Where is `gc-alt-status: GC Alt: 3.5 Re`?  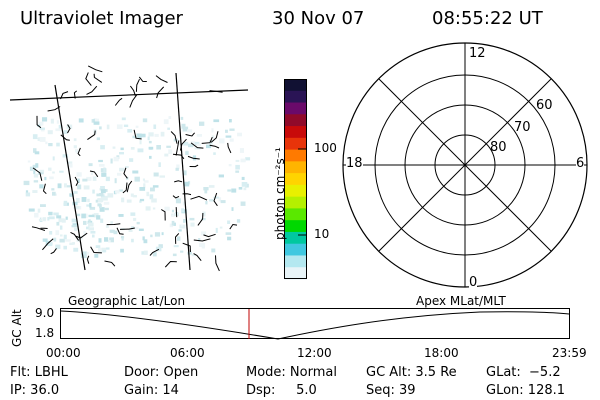
gc-alt-status: GC Alt: 3.5 Re is located at coordinates (411, 372).